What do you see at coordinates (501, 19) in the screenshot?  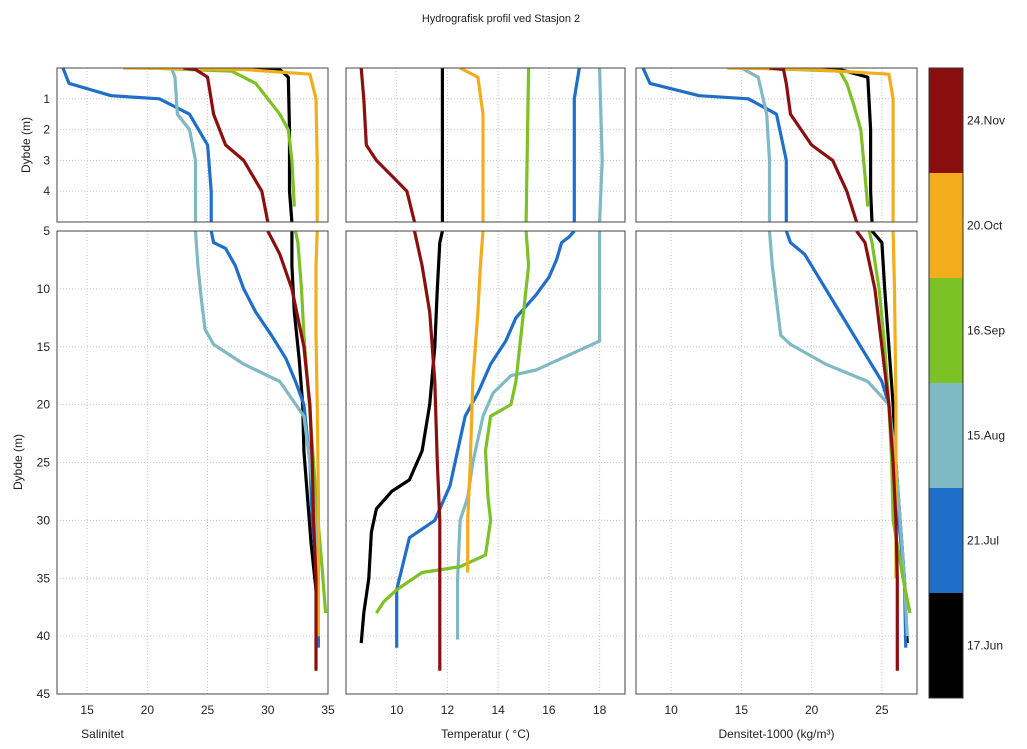 I see `chart-title: Hydrografisk profil ved Stasjon 2` at bounding box center [501, 19].